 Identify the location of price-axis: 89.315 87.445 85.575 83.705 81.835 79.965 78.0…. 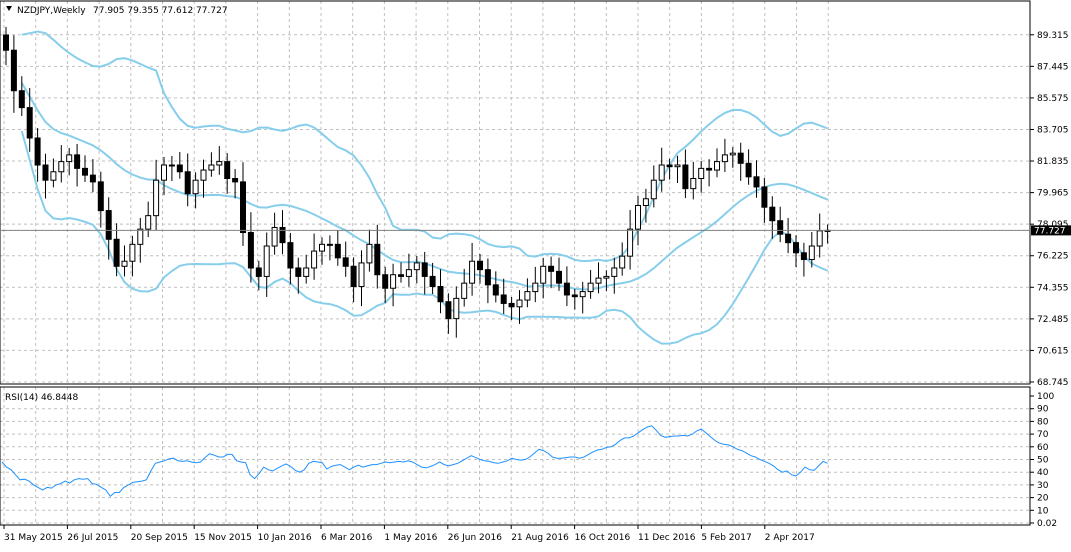
(1049, 209).